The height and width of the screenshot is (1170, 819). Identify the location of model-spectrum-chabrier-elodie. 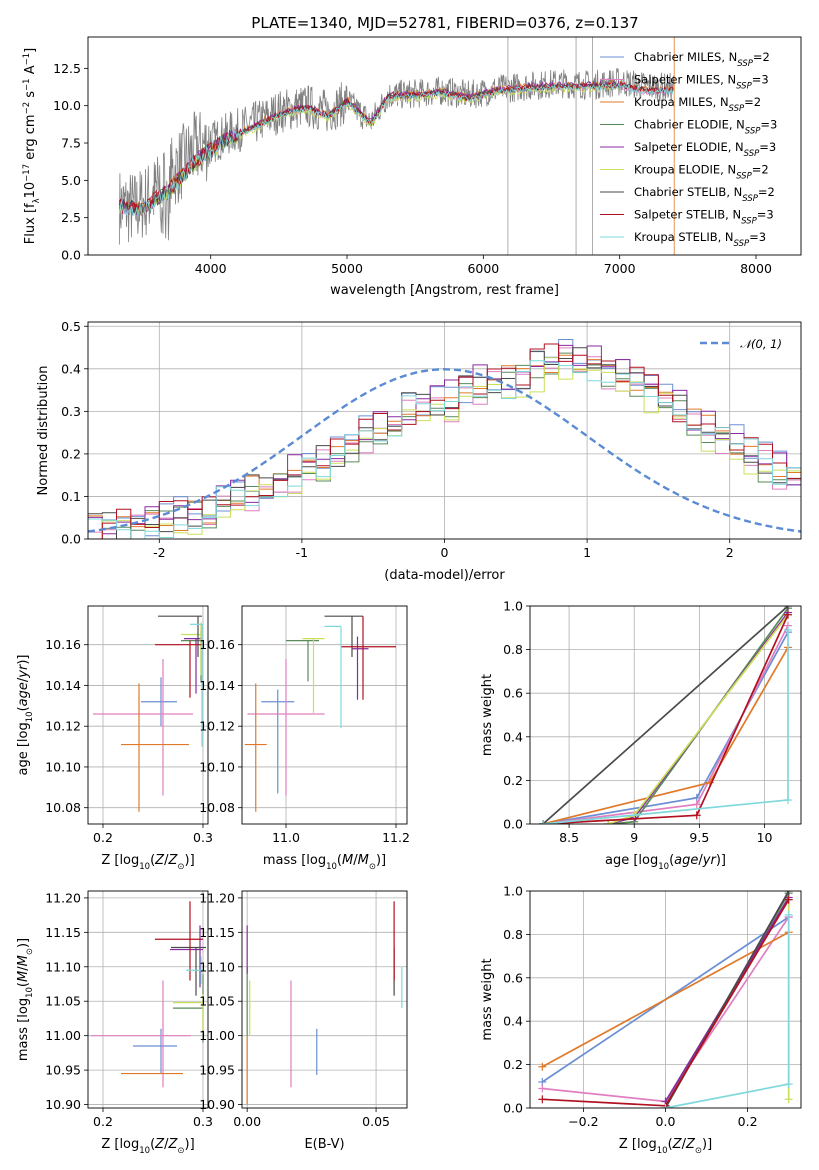
(369, 148).